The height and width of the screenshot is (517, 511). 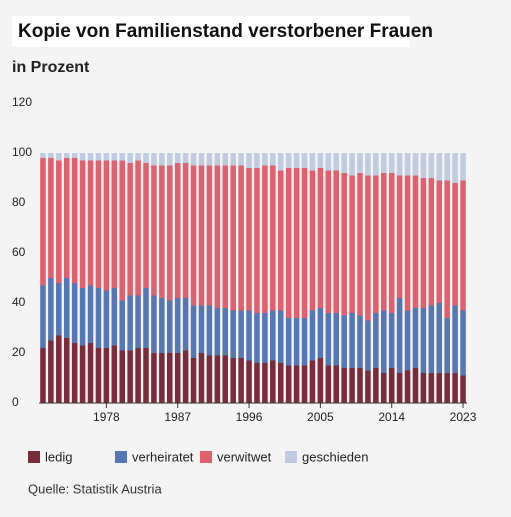 What do you see at coordinates (106, 417) in the screenshot?
I see `x-tick-label: 1978` at bounding box center [106, 417].